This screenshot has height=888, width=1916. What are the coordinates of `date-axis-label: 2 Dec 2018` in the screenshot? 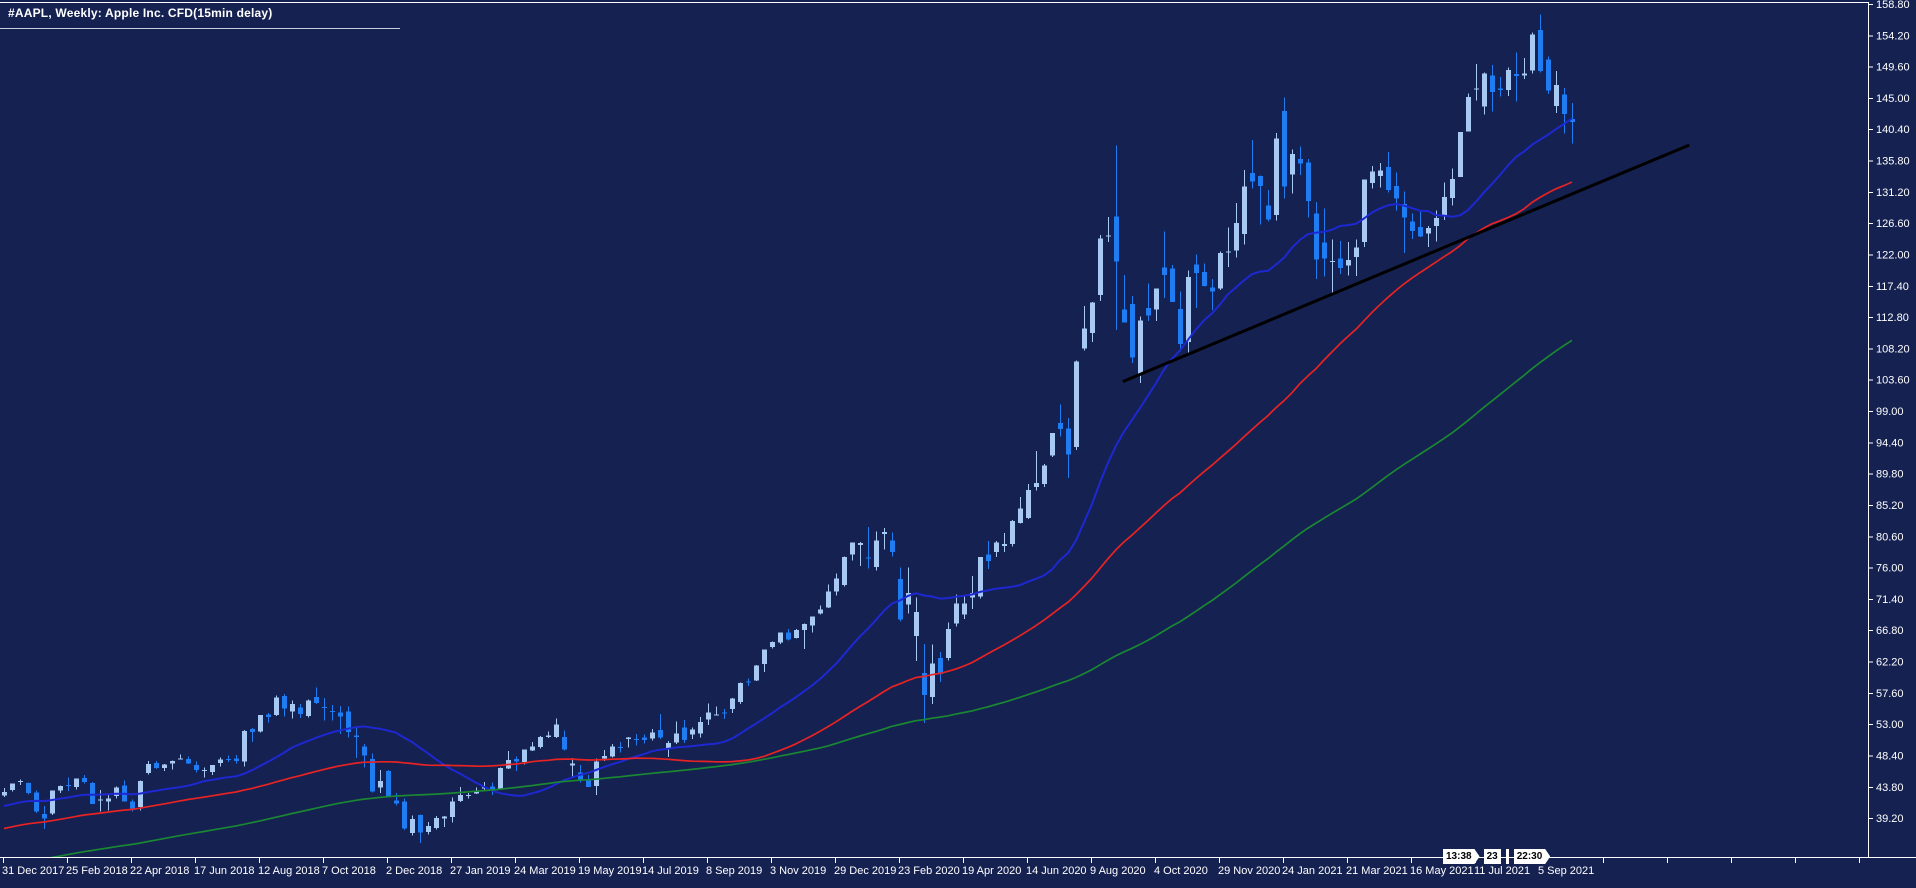 It's located at (414, 871).